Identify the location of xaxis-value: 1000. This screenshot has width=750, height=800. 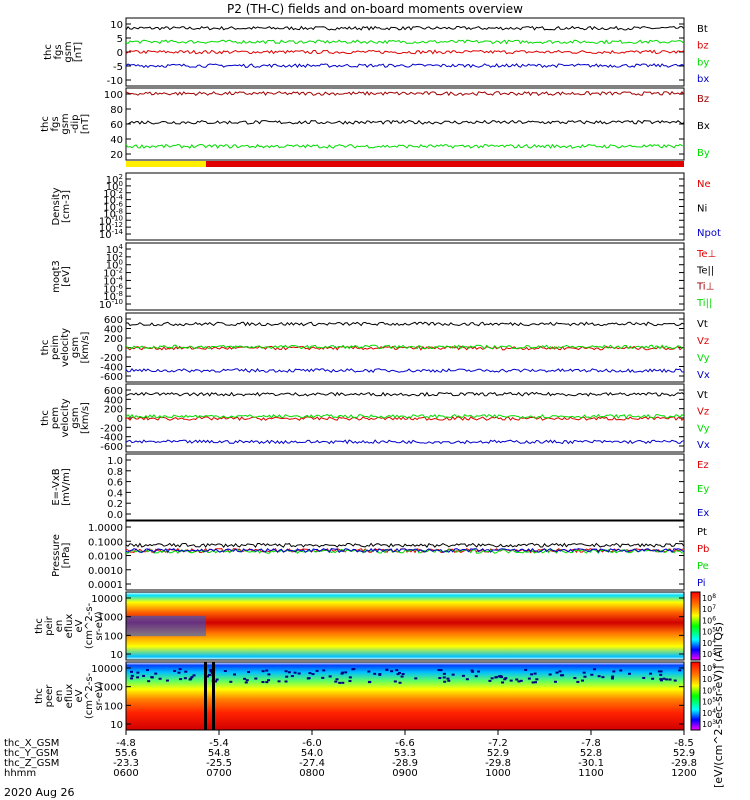
(497, 773).